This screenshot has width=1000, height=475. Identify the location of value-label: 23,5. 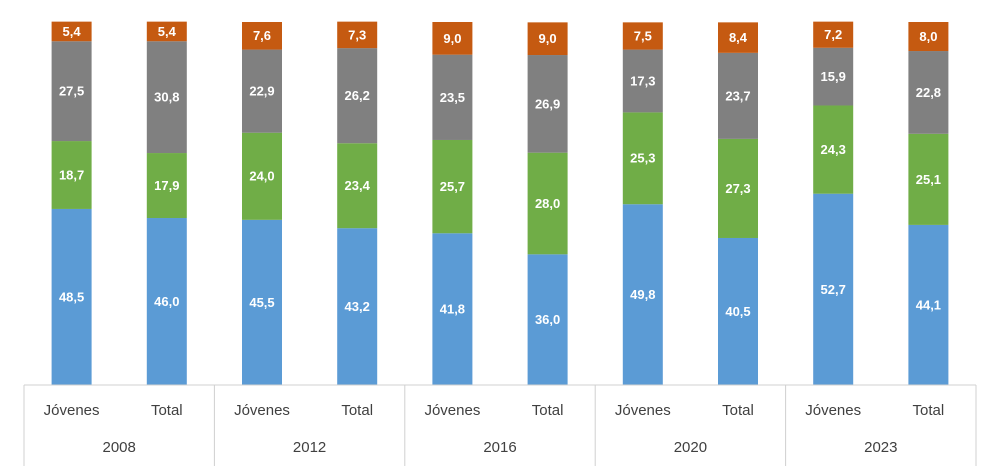
(452, 97).